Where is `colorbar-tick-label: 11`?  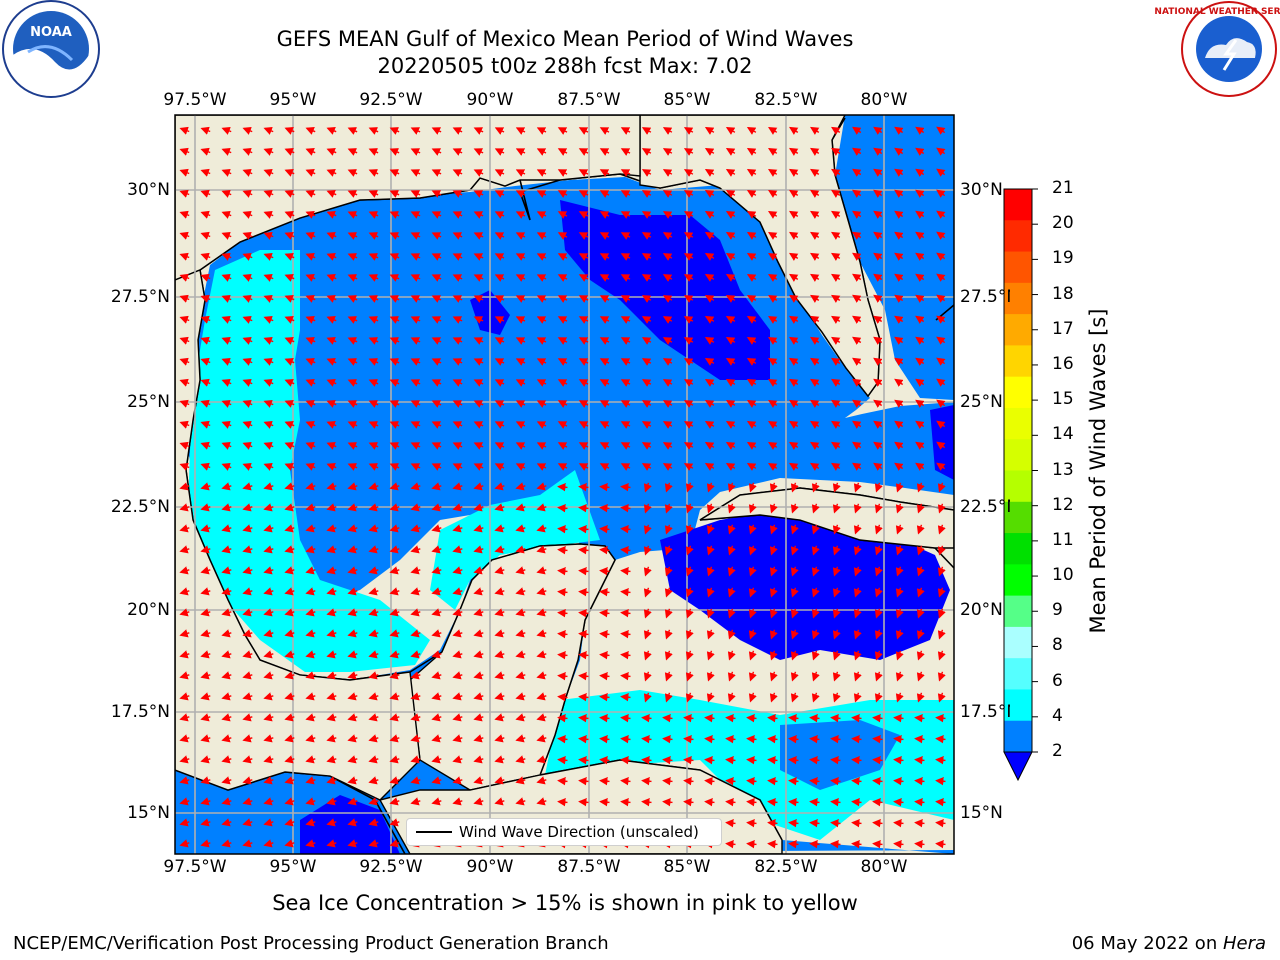 colorbar-tick-label: 11 is located at coordinates (1063, 539).